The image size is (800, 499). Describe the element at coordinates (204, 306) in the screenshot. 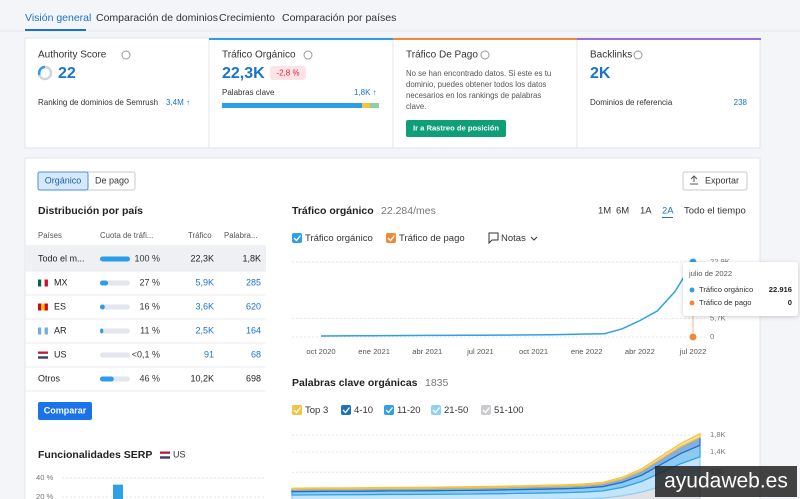

I see `traffic: 3,6K` at that location.